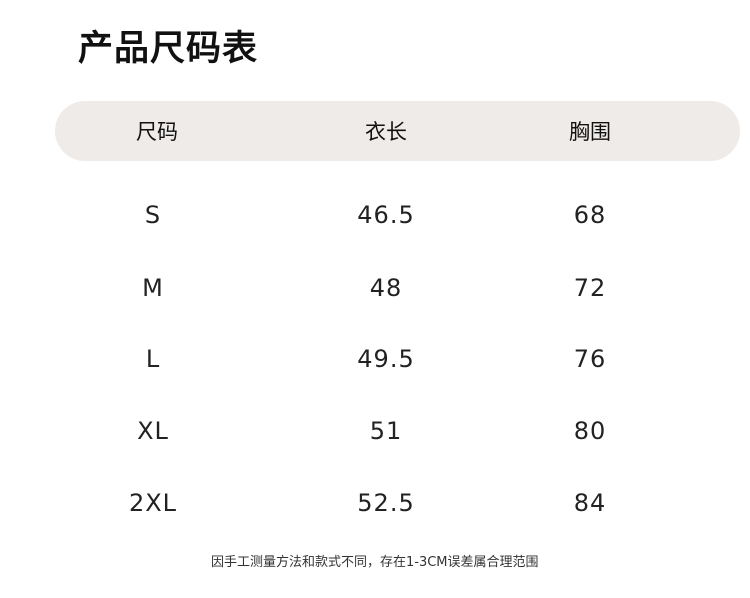 The image size is (750, 598). I want to click on header-size: 尺码, so click(157, 132).